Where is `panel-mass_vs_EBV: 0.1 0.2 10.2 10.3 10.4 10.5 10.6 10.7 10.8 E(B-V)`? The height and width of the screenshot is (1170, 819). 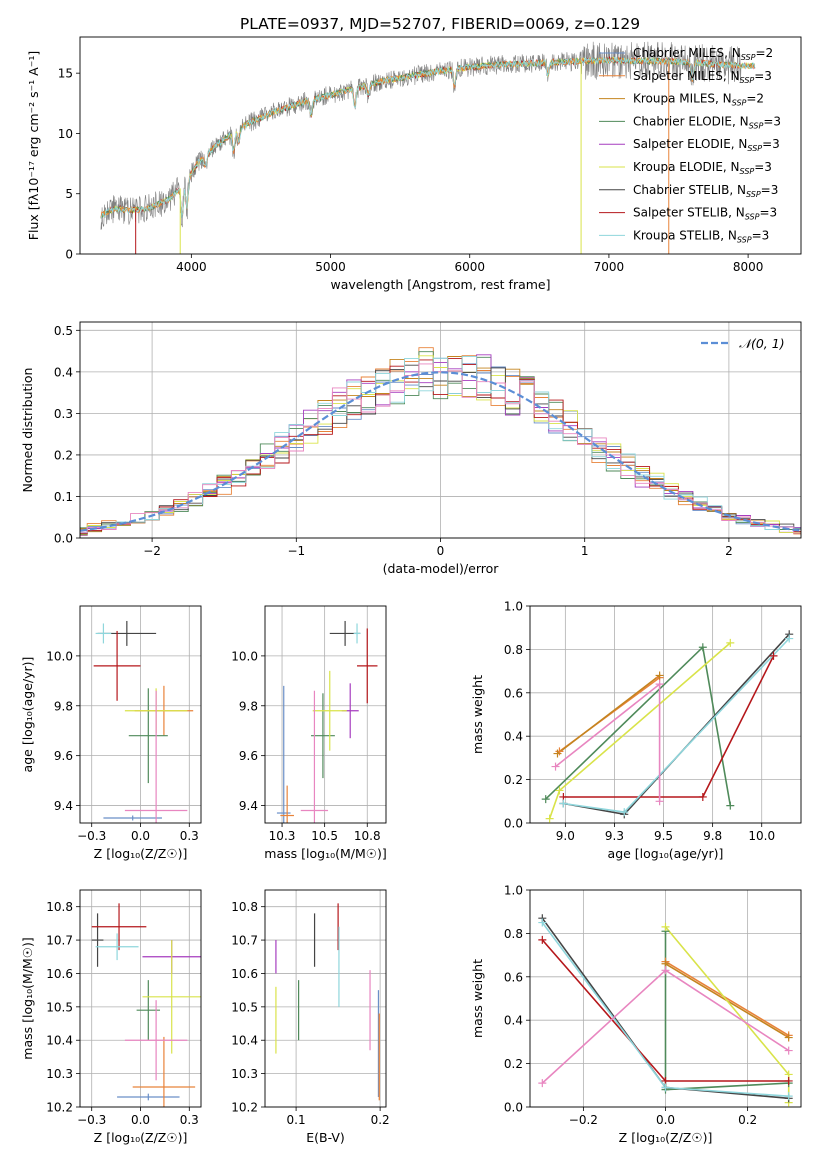 panel-mass_vs_EBV: 0.1 0.2 10.2 10.3 10.4 10.5 10.6 10.7 10.8 E(B-V) is located at coordinates (310, 1017).